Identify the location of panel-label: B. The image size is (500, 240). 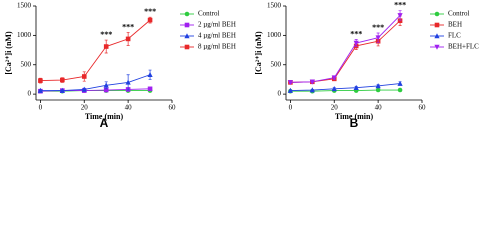
(354, 123).